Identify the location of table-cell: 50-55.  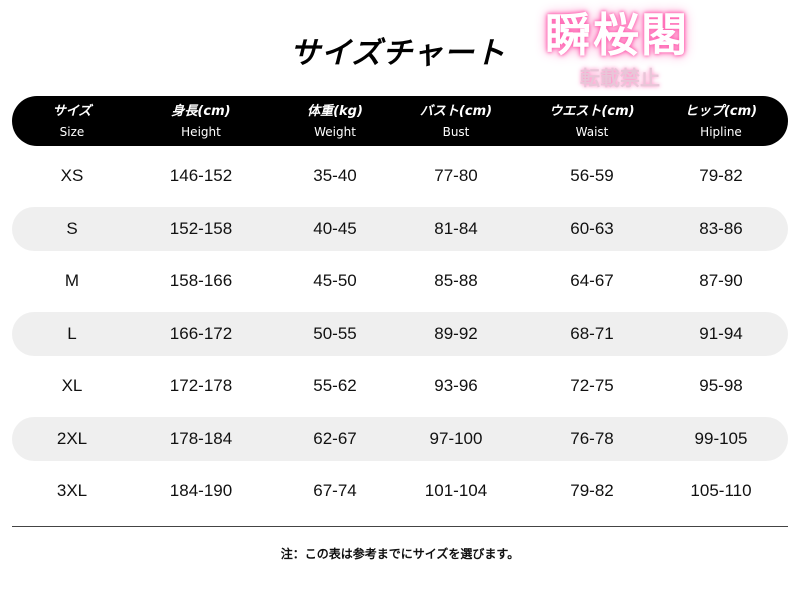
(335, 333).